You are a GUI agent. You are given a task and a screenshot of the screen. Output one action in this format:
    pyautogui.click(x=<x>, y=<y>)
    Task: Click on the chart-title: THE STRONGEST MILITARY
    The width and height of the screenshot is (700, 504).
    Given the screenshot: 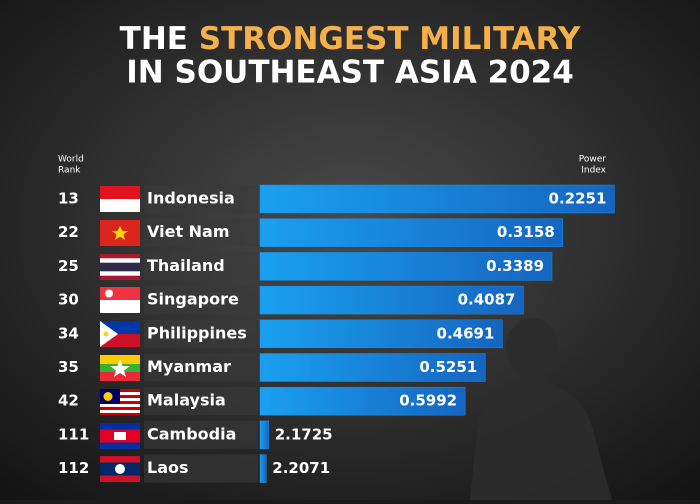 What is the action you would take?
    pyautogui.click(x=350, y=39)
    